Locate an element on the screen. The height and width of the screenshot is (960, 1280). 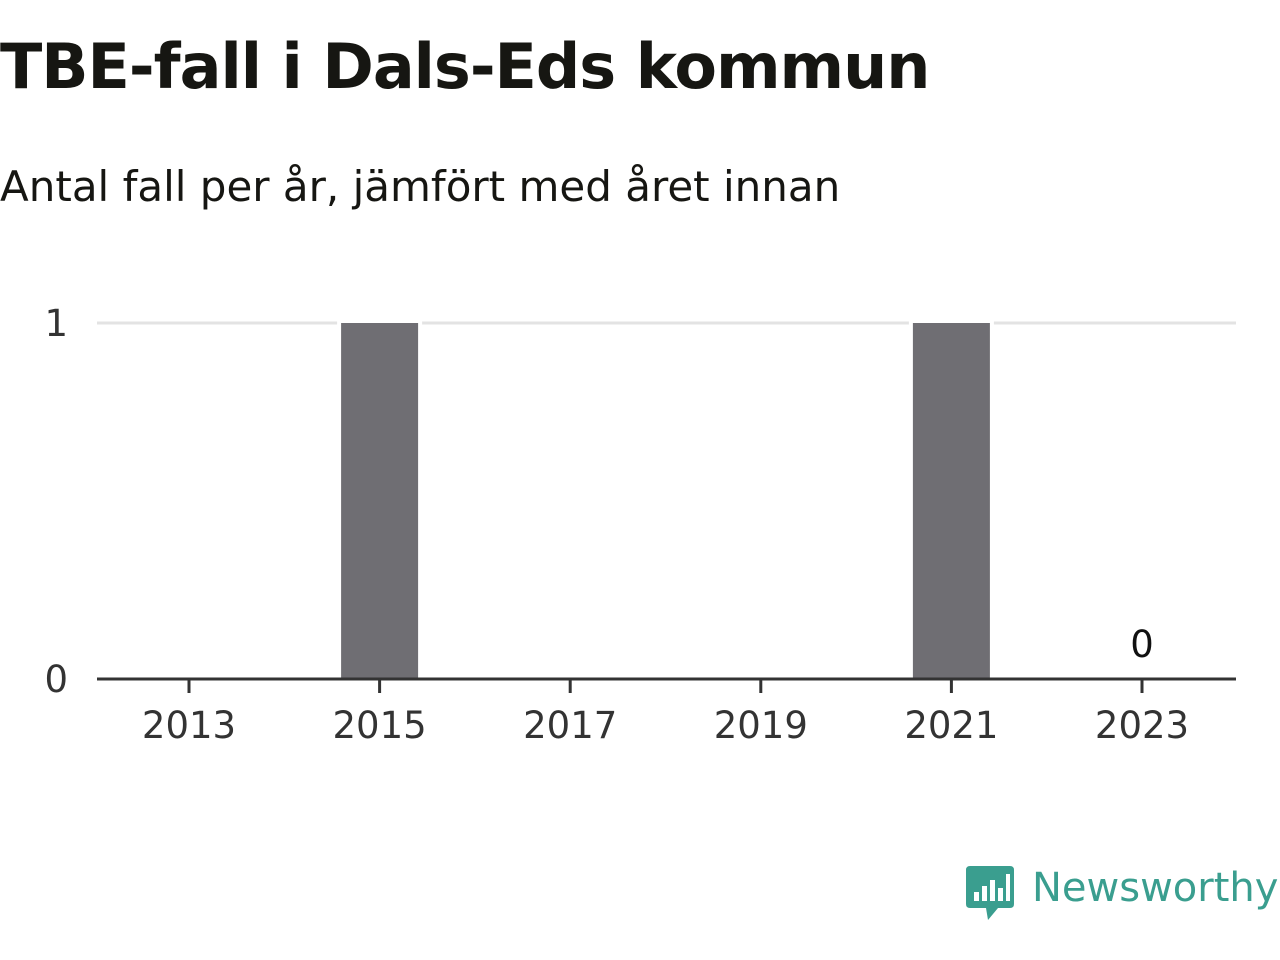
bar-2021 is located at coordinates (951, 501).